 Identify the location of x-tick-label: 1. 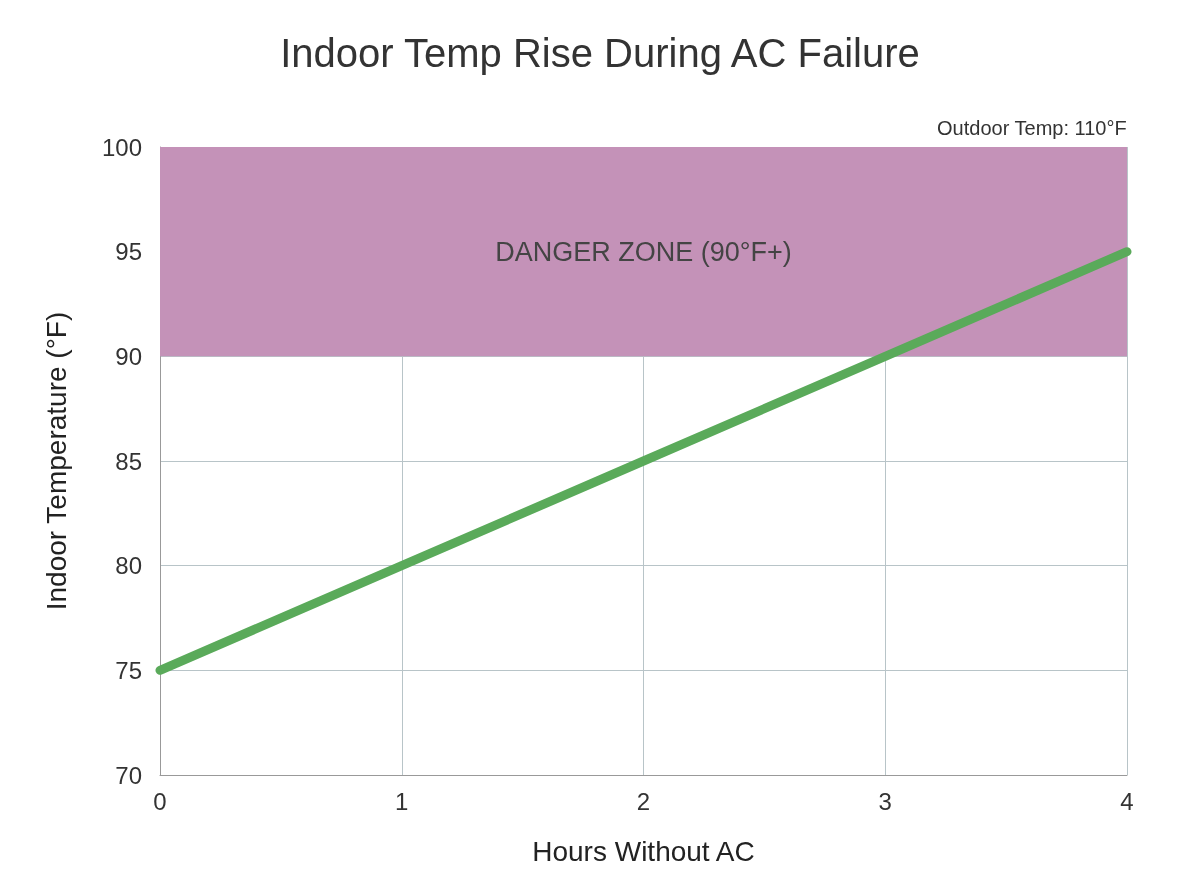
(402, 801).